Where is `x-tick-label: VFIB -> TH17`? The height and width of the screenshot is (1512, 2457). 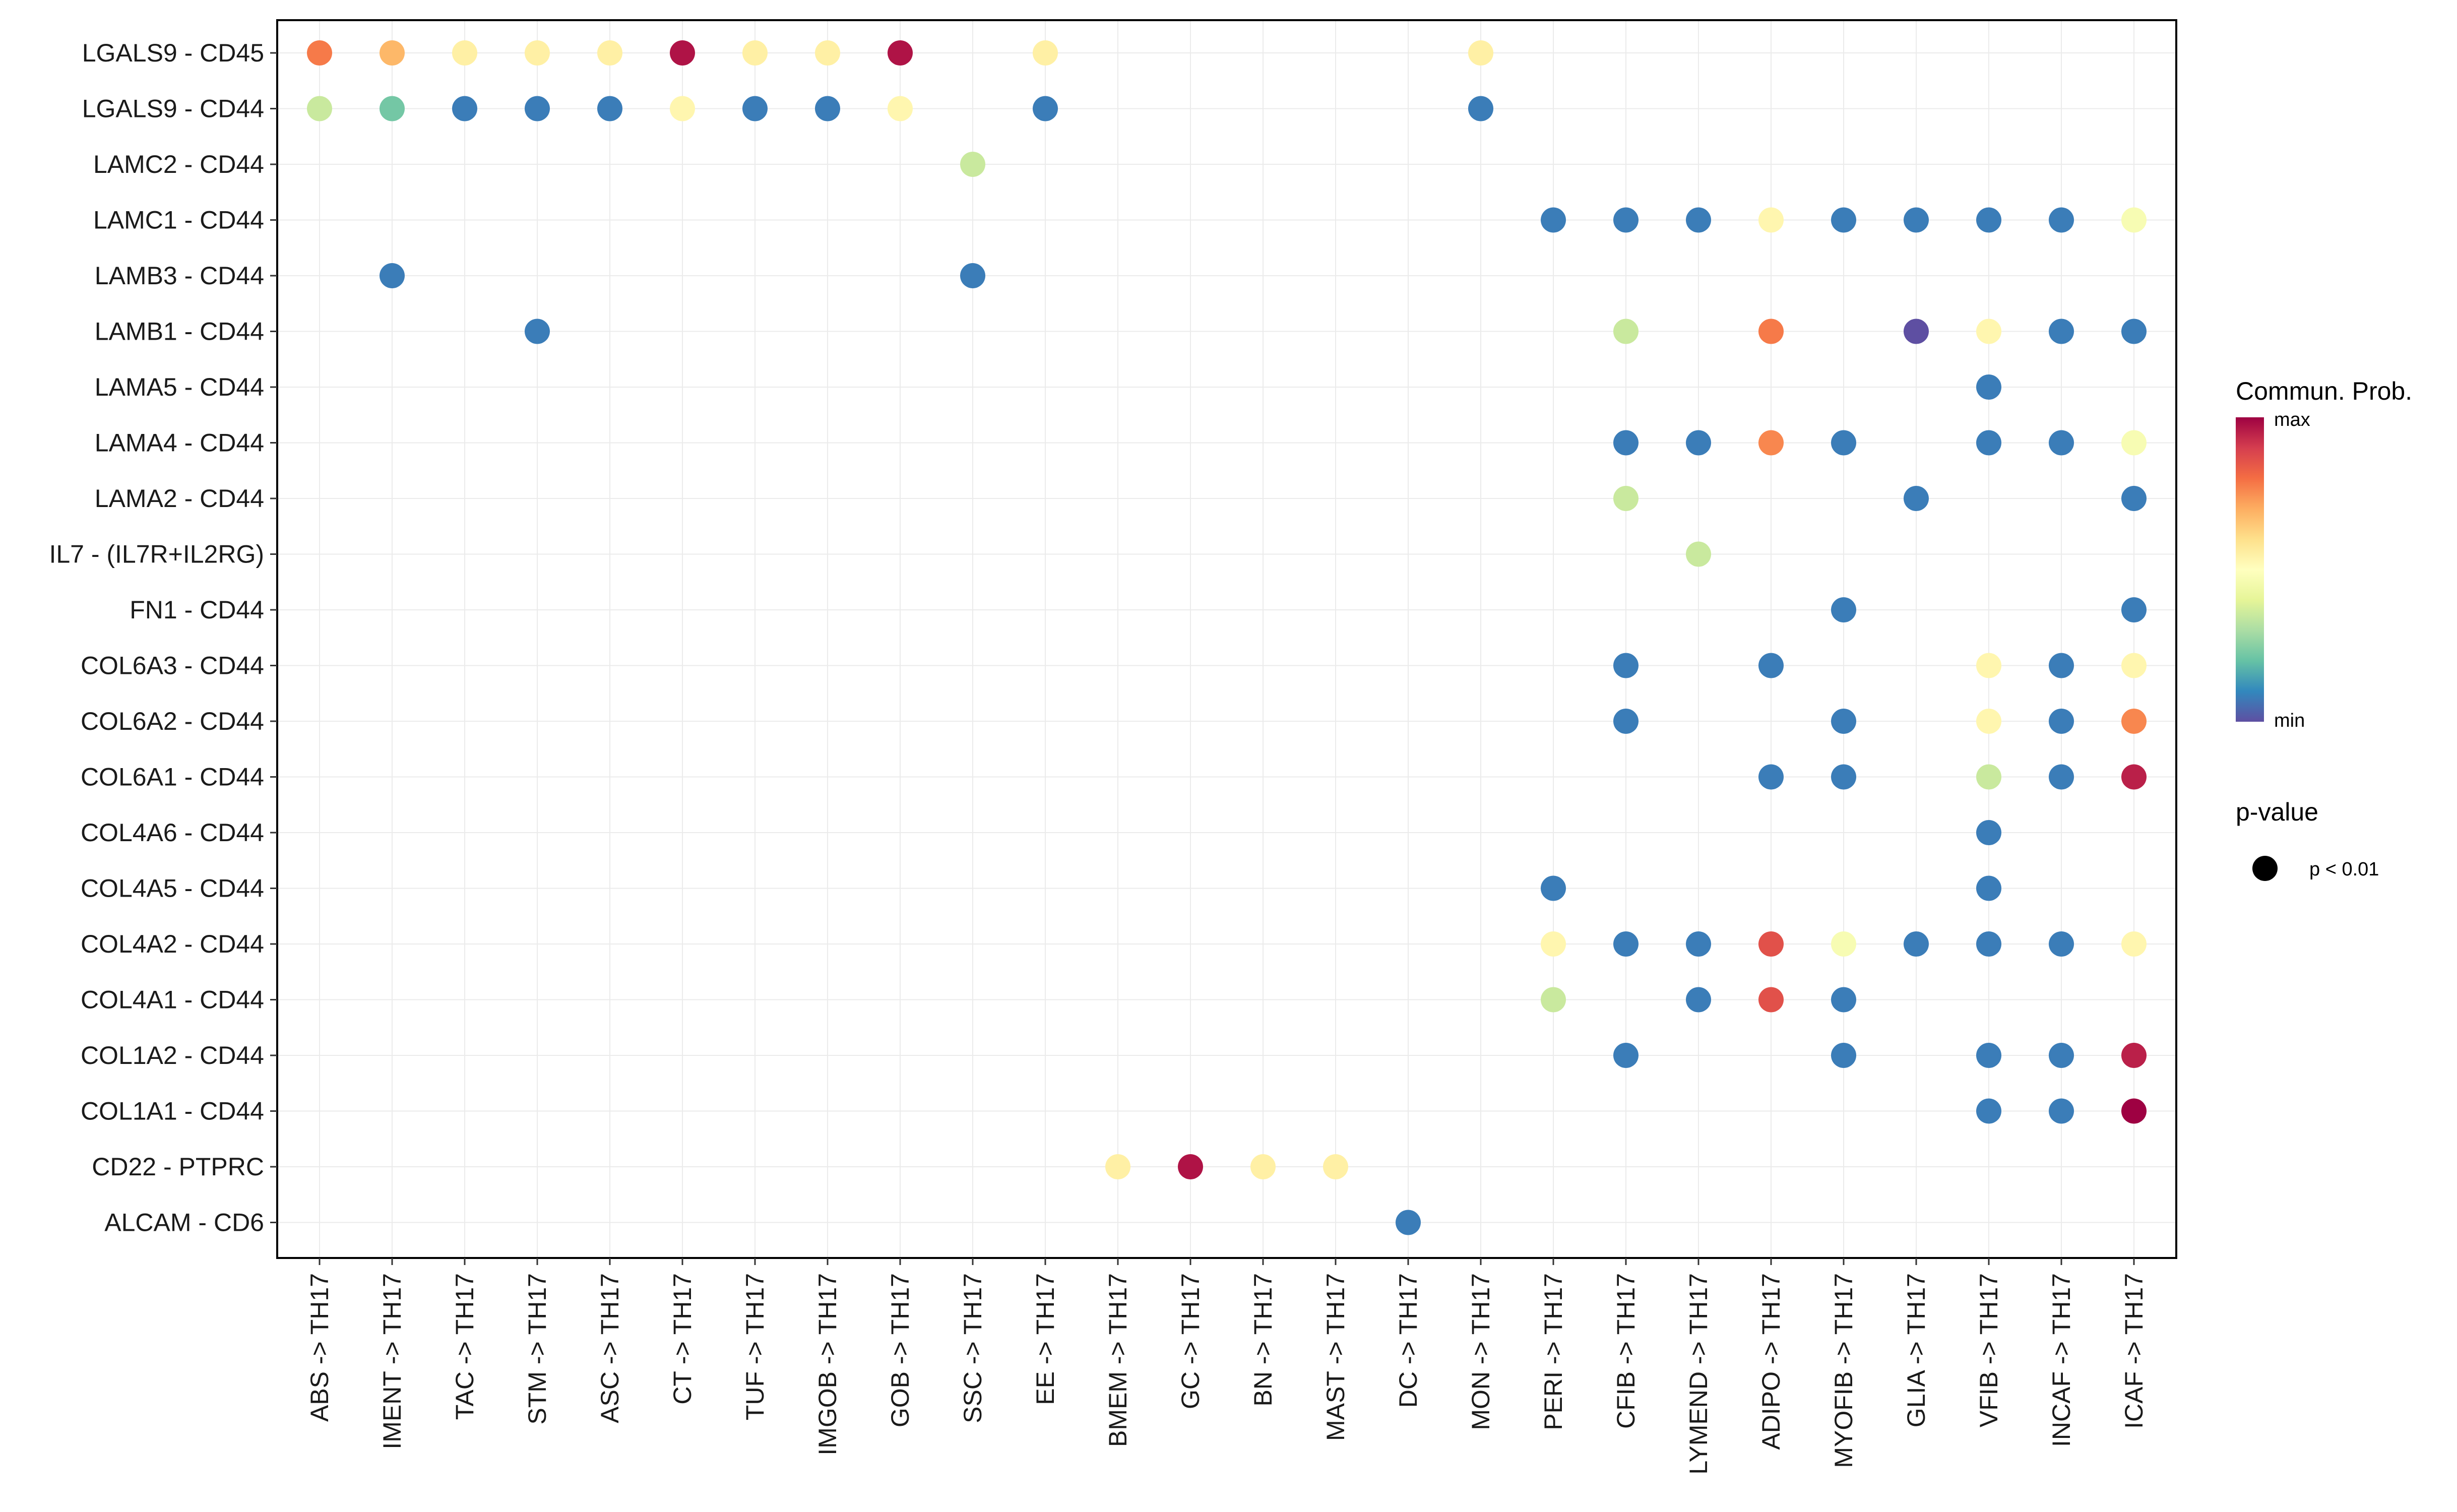 x-tick-label: VFIB -> TH17 is located at coordinates (1989, 1350).